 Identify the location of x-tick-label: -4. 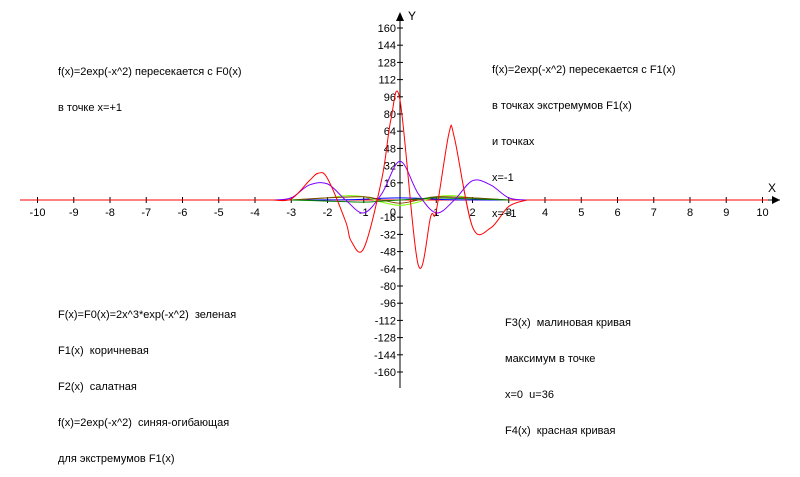
(255, 213).